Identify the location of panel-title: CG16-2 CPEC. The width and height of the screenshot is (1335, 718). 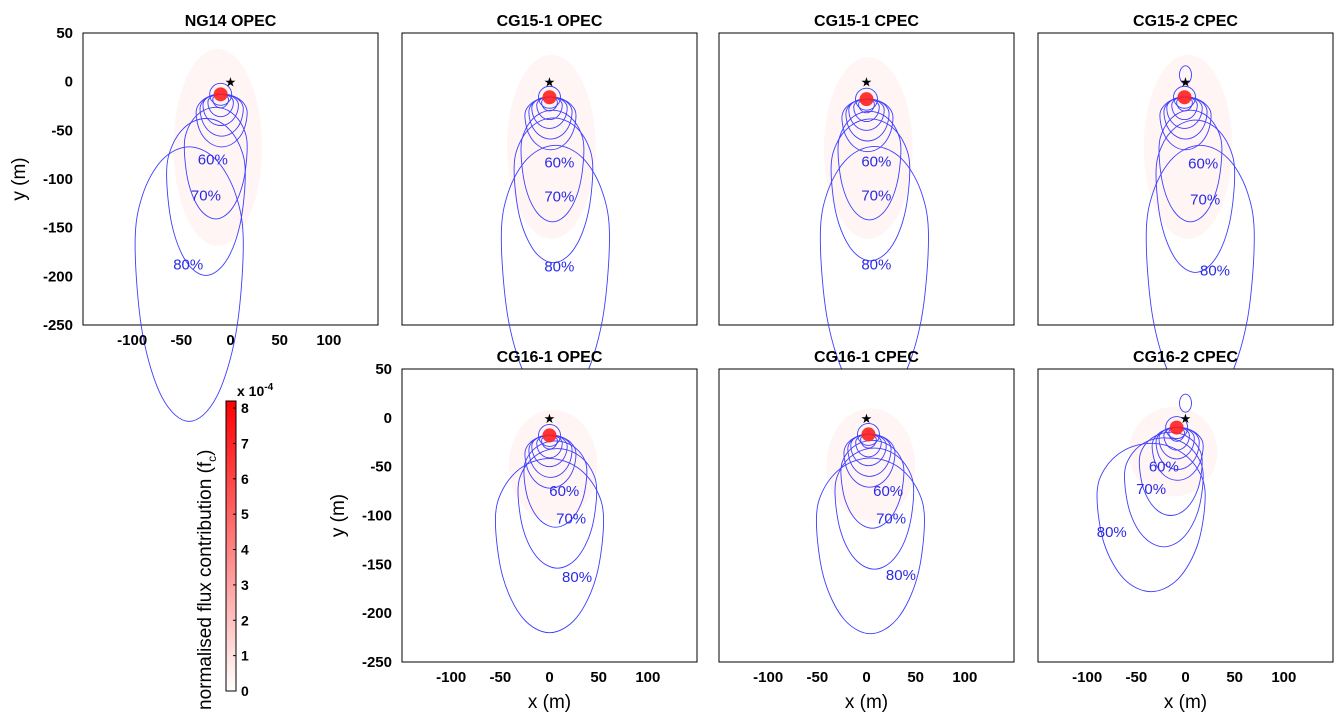
(1185, 357).